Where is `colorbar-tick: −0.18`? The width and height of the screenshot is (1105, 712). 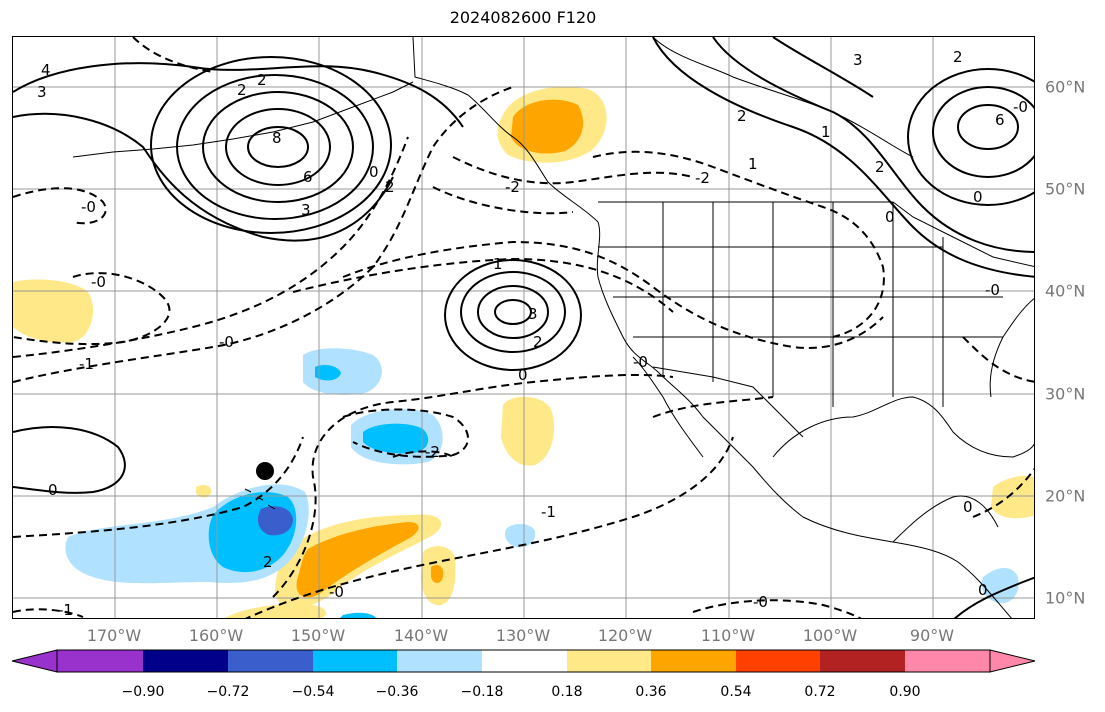
colorbar-tick: −0.18 is located at coordinates (482, 692).